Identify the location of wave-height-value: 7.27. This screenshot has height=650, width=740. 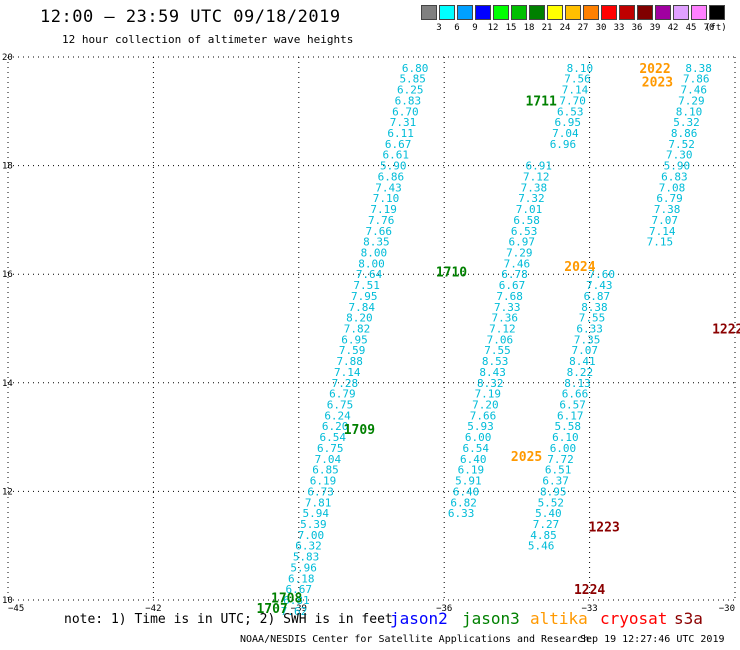
(546, 524).